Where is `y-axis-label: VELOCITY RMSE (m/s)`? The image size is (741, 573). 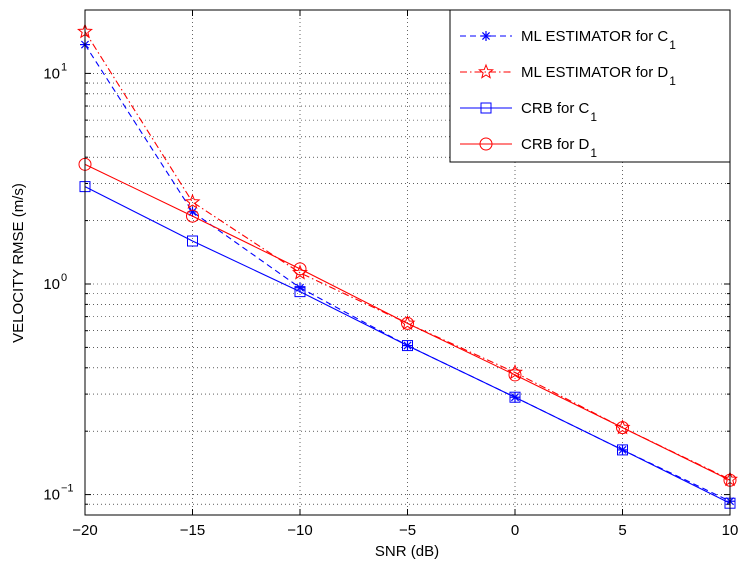 y-axis-label: VELOCITY RMSE (m/s) is located at coordinates (18, 263).